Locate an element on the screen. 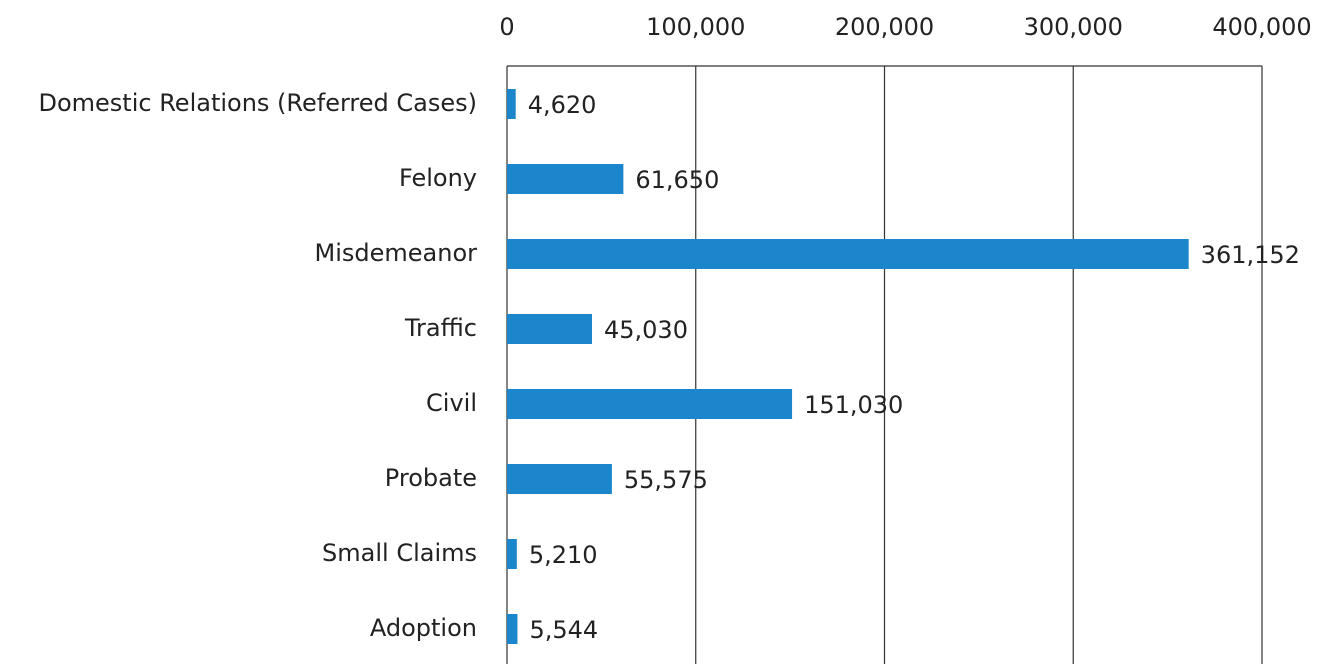 This screenshot has width=1328, height=664. y-tick-label: Probate is located at coordinates (431, 478).